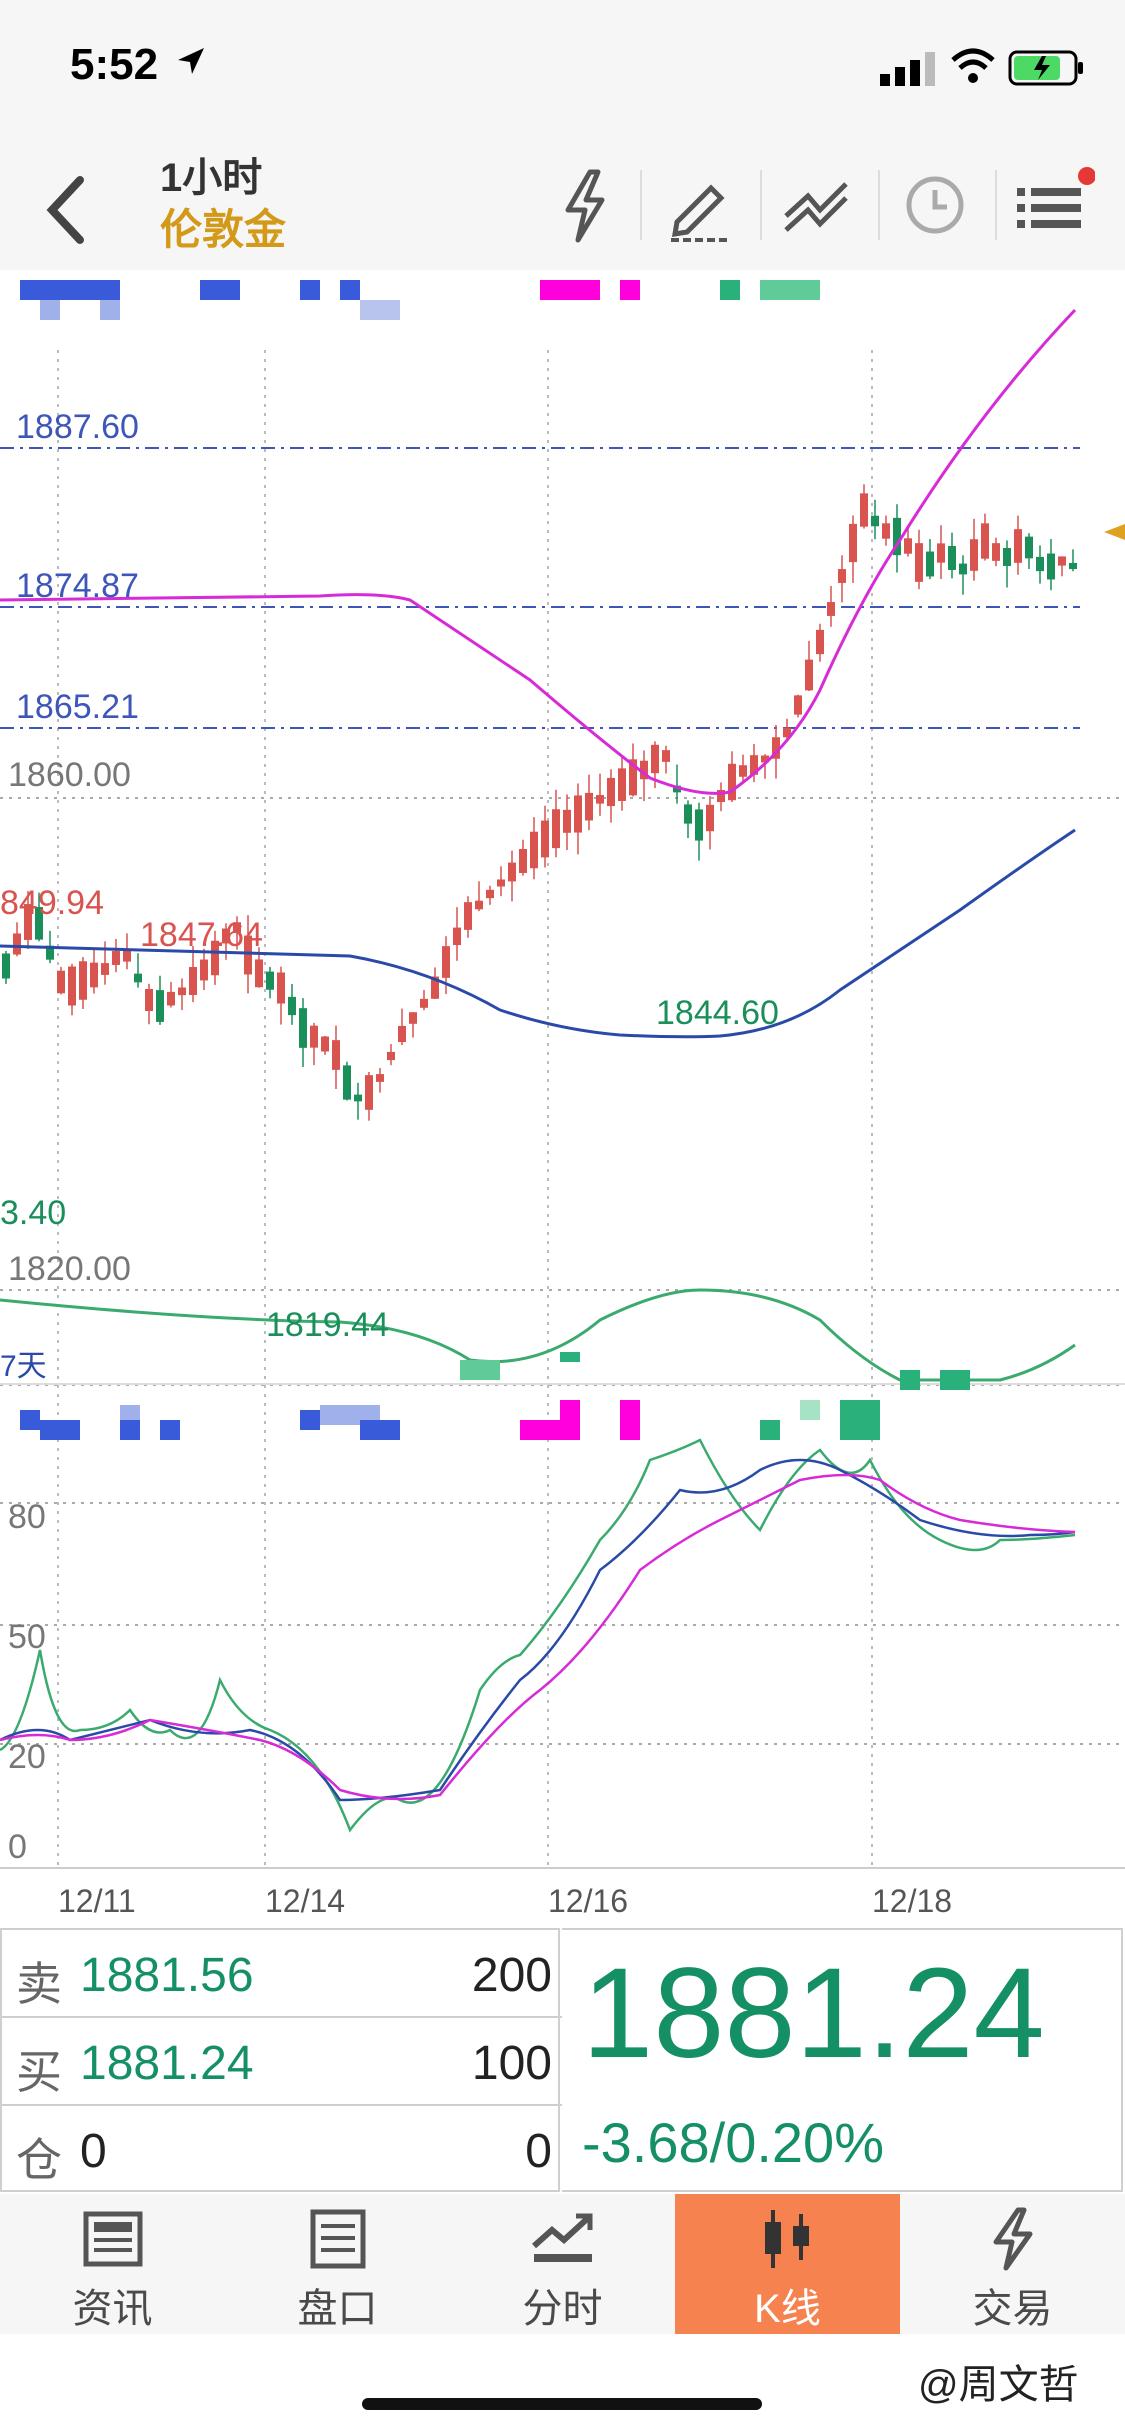  What do you see at coordinates (1012, 2264) in the screenshot?
I see `tab-trade: 交易` at bounding box center [1012, 2264].